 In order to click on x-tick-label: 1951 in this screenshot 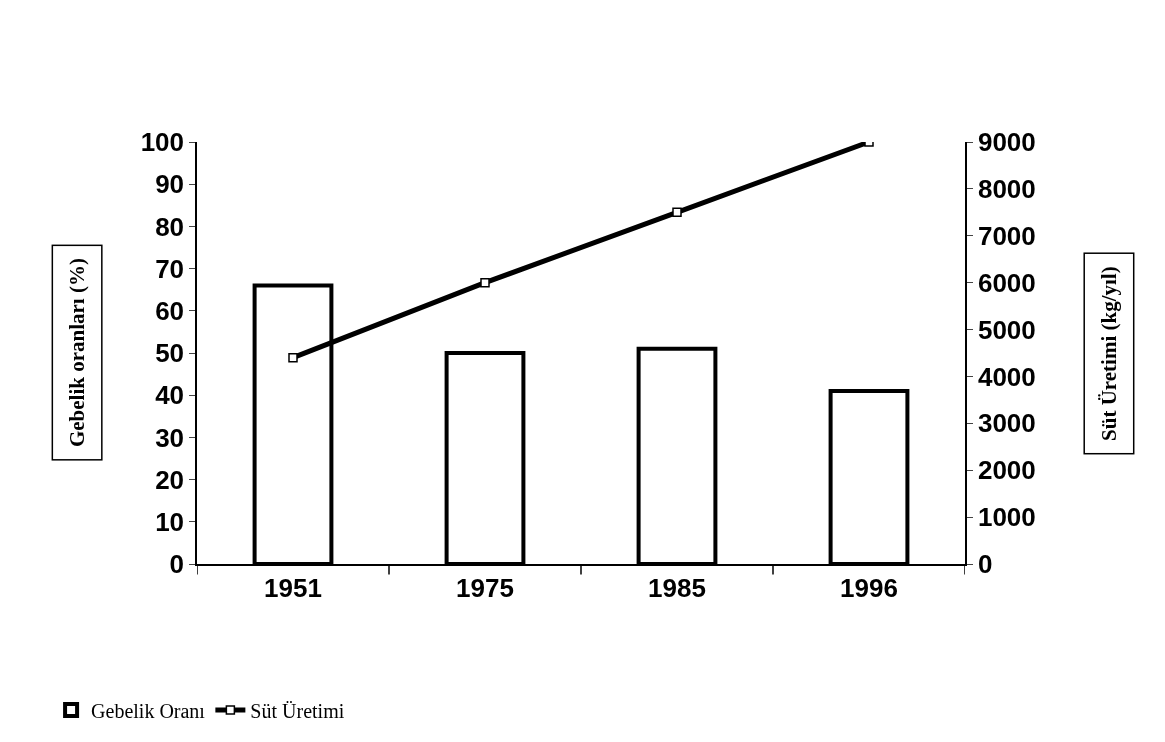, I will do `click(293, 587)`.